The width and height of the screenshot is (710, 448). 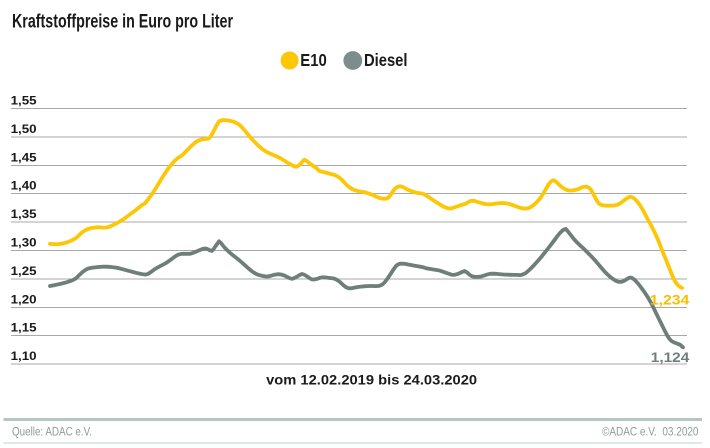 What do you see at coordinates (386, 60) in the screenshot?
I see `svg-text: Diesel` at bounding box center [386, 60].